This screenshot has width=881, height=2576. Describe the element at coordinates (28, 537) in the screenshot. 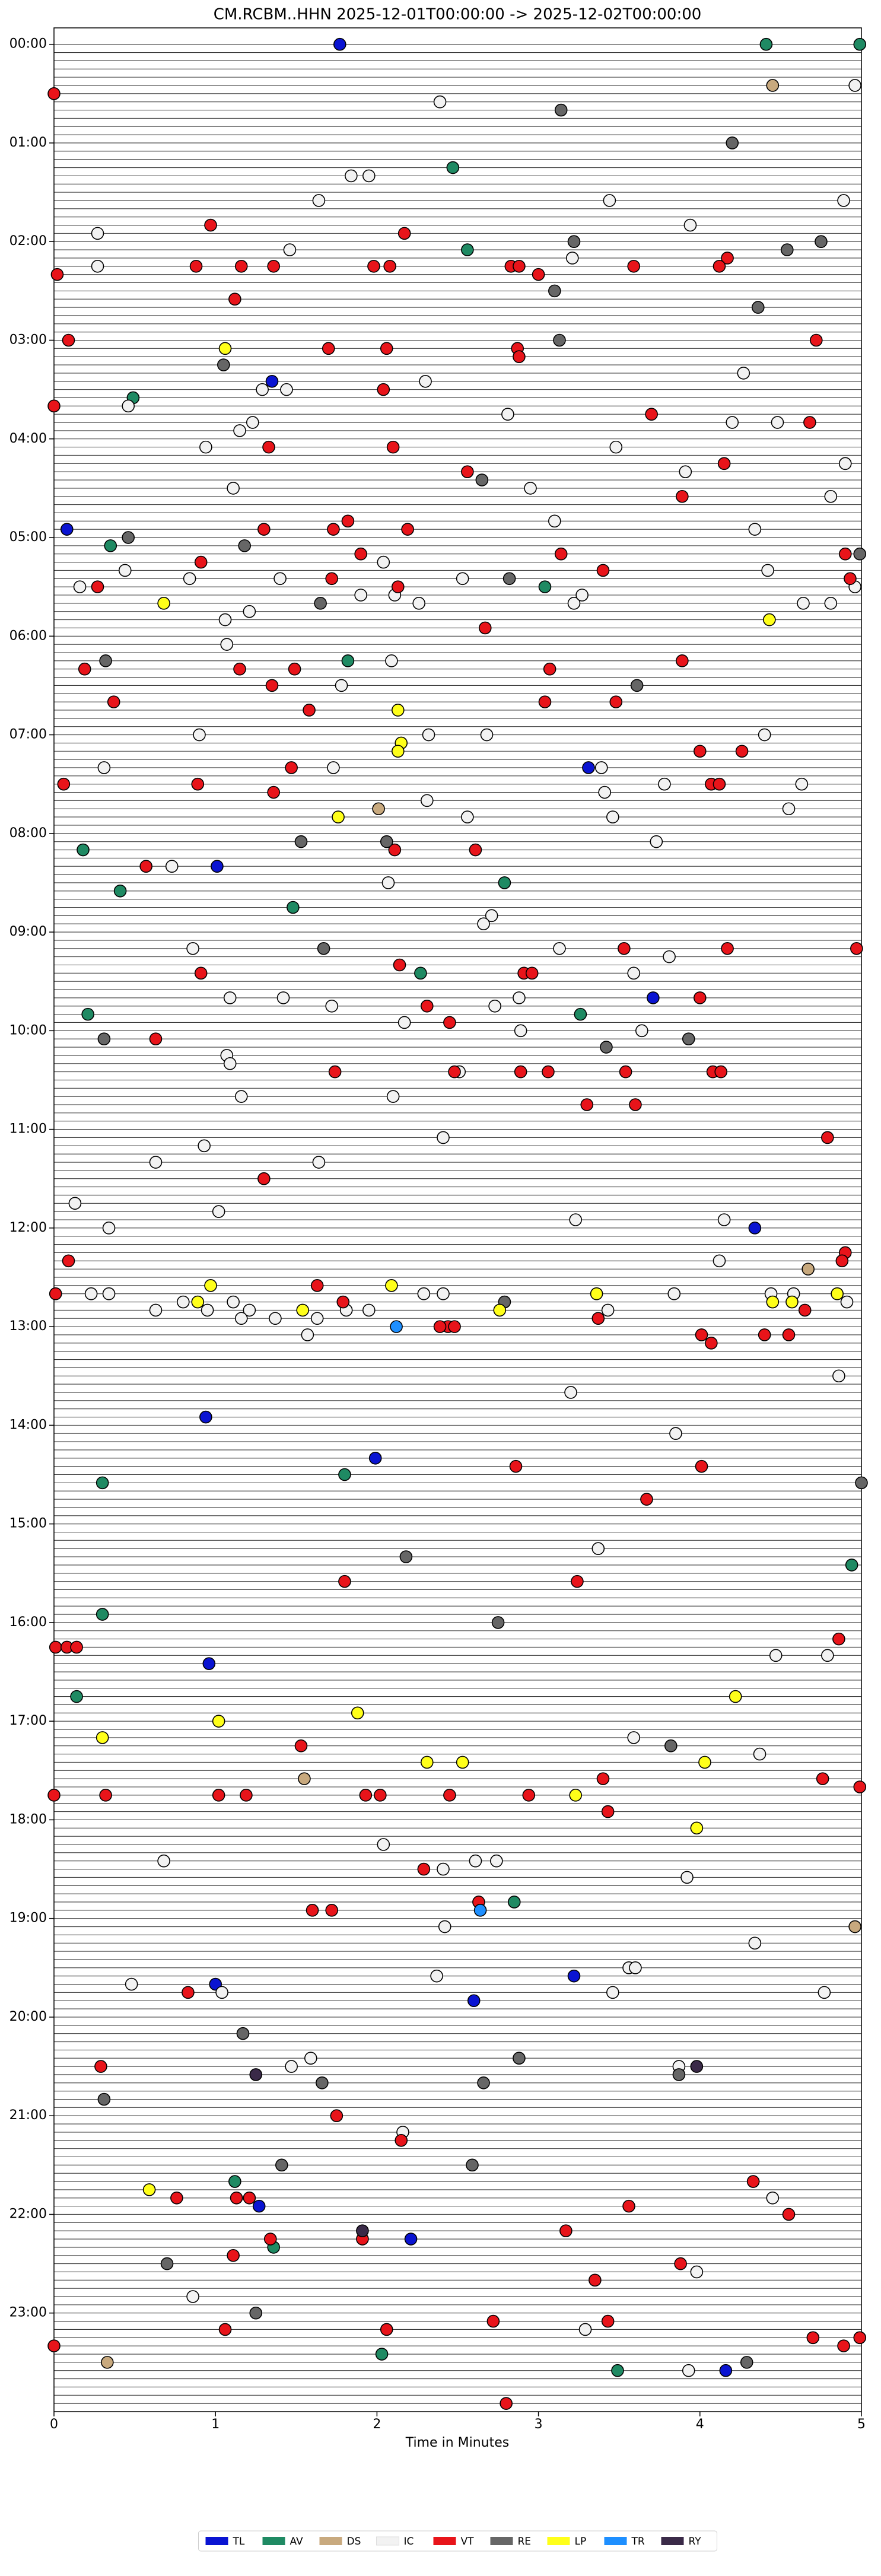

I see `y-tick-label: 05:00` at that location.